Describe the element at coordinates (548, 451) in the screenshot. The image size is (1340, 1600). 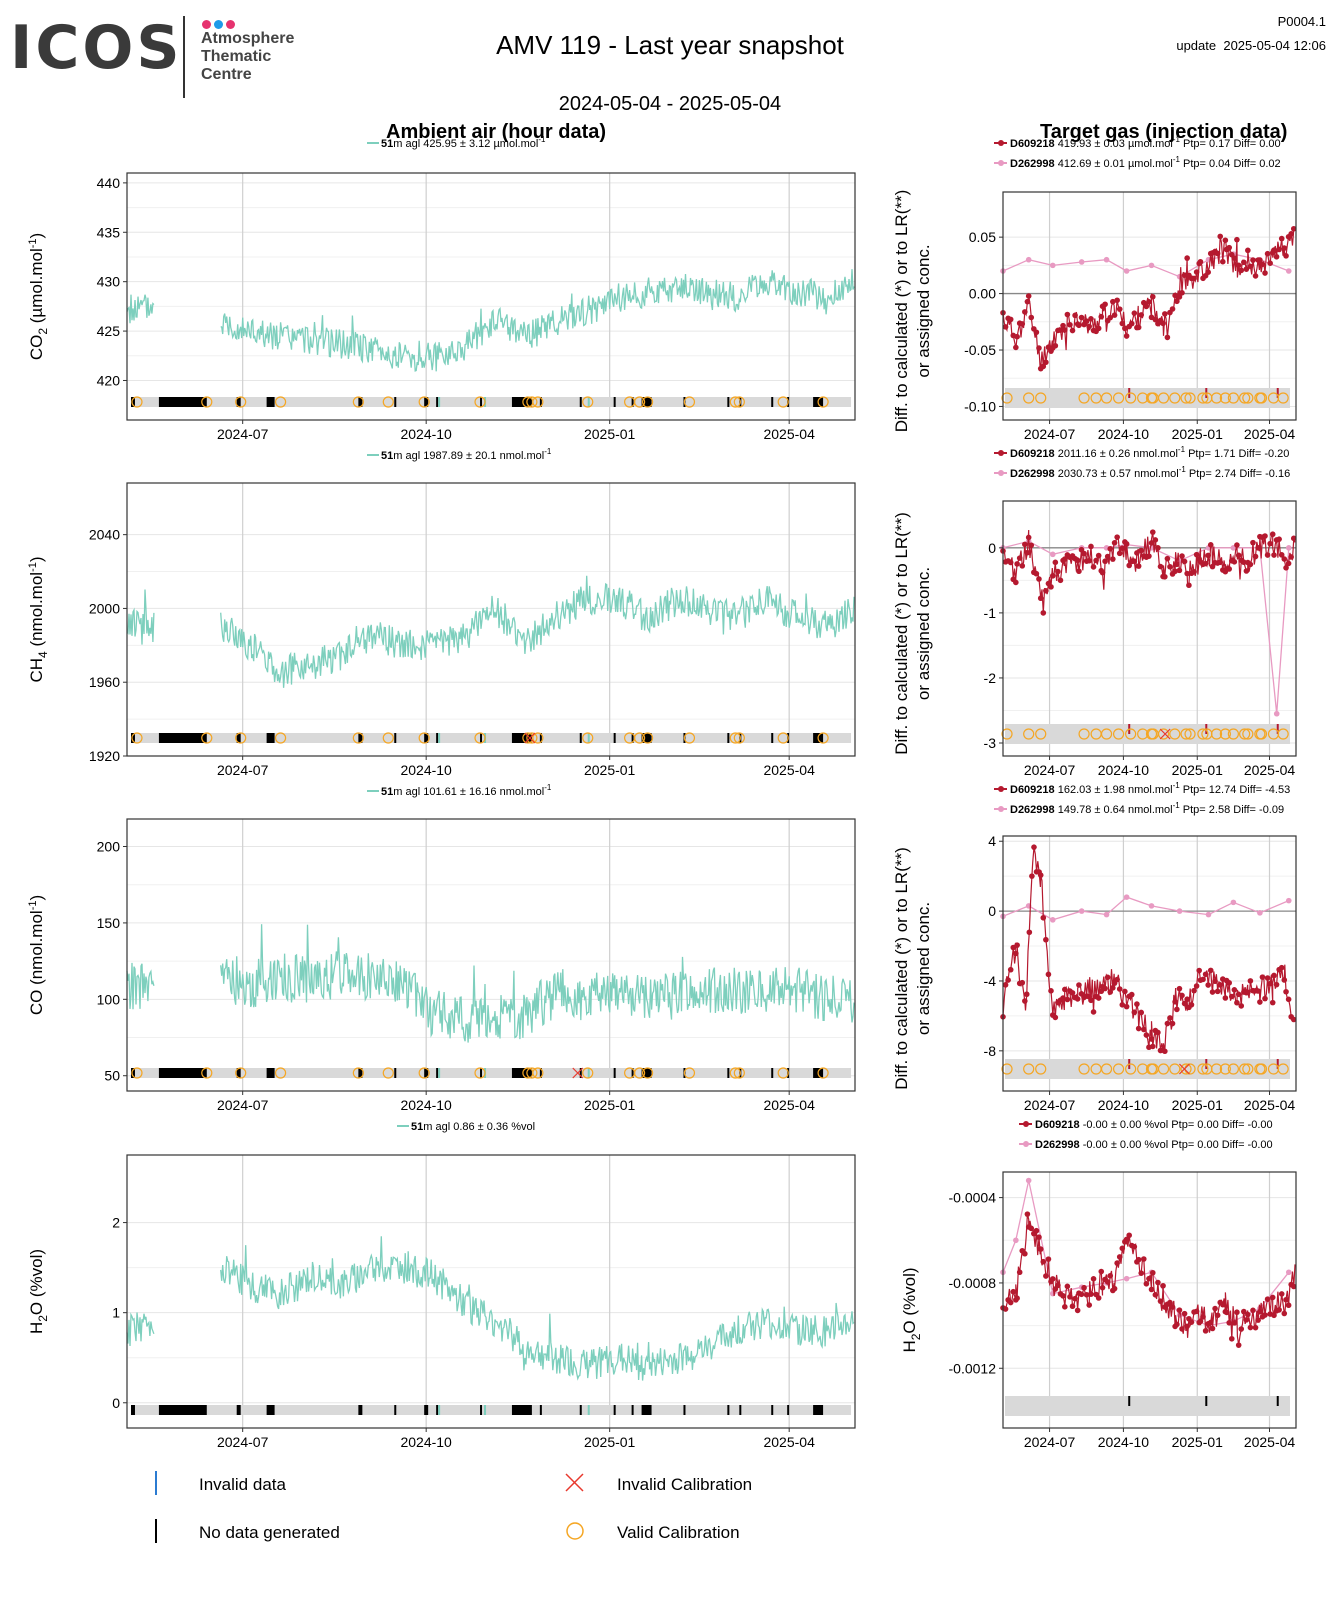
I see `legend-unit-exponent: -1` at that location.